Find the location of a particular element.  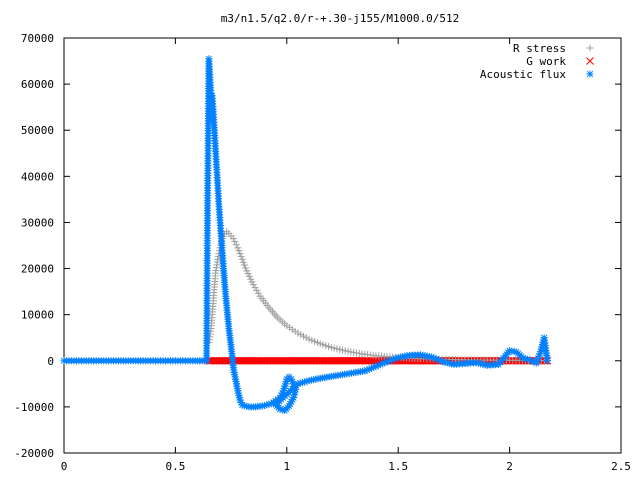

y-tick-label: 0 is located at coordinates (50, 361).